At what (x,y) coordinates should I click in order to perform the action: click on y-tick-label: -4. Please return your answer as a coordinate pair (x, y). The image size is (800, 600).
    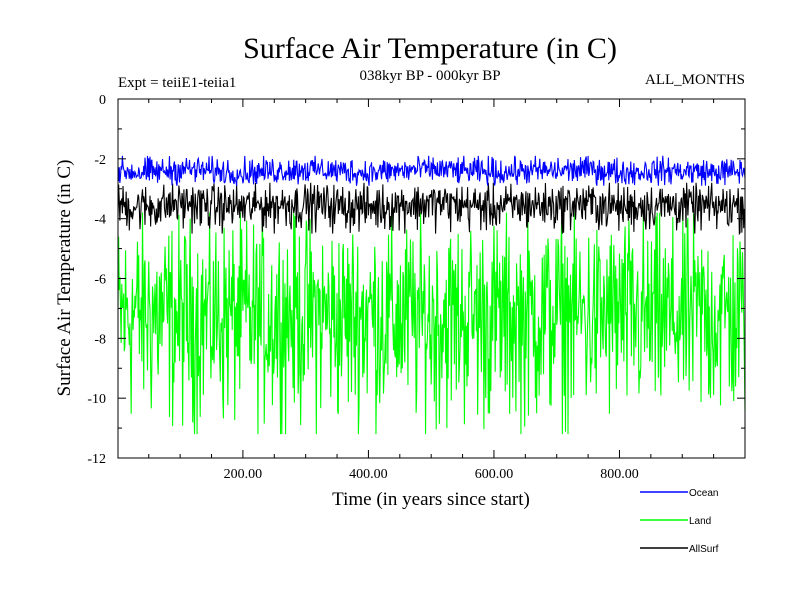
    Looking at the image, I should click on (100, 220).